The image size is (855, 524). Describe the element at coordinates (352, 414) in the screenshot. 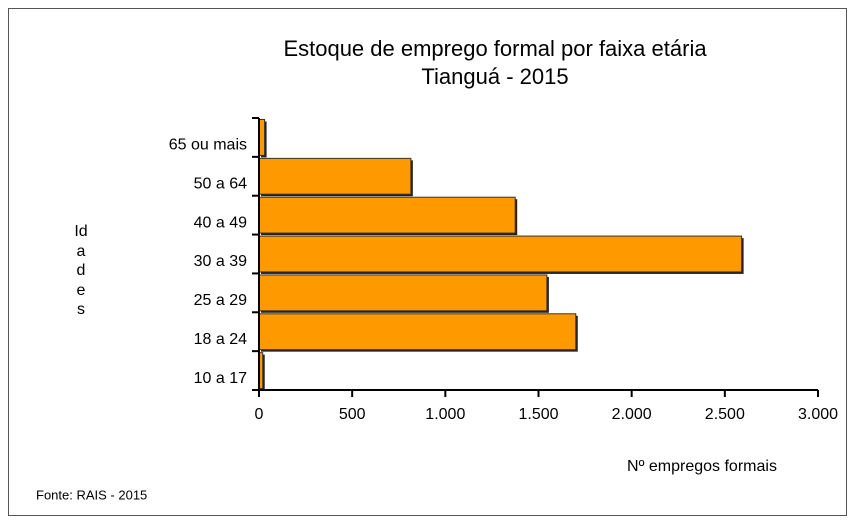

I see `x-tick-label: 500` at that location.